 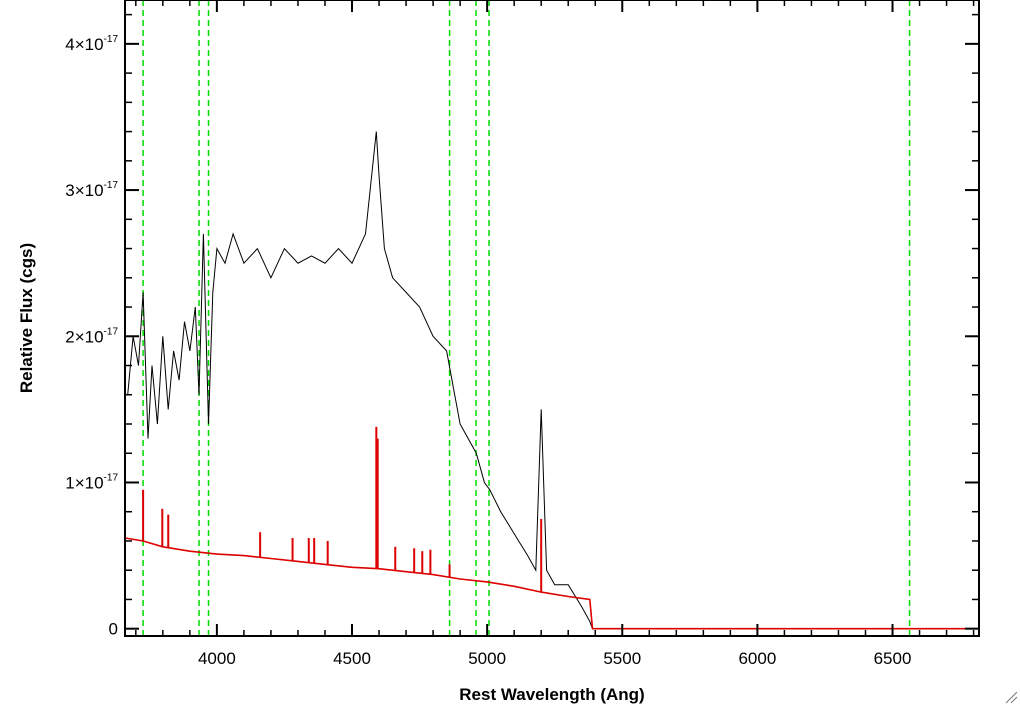 What do you see at coordinates (91, 190) in the screenshot?
I see `y-tick-label-3: 3×10⁻¹⁷` at bounding box center [91, 190].